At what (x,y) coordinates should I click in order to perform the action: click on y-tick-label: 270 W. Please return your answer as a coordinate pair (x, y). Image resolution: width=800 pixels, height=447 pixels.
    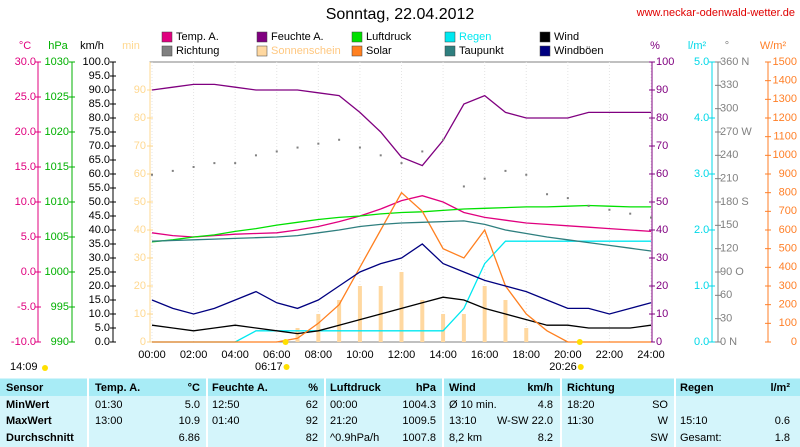
    Looking at the image, I should click on (736, 132).